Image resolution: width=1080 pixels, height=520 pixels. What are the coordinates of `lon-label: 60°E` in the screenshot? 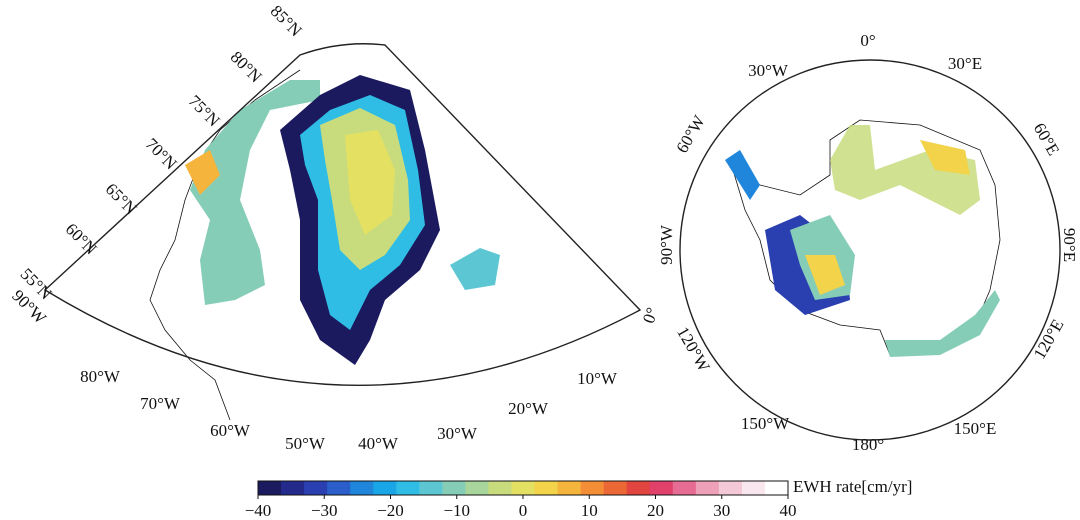 It's located at (1047, 139).